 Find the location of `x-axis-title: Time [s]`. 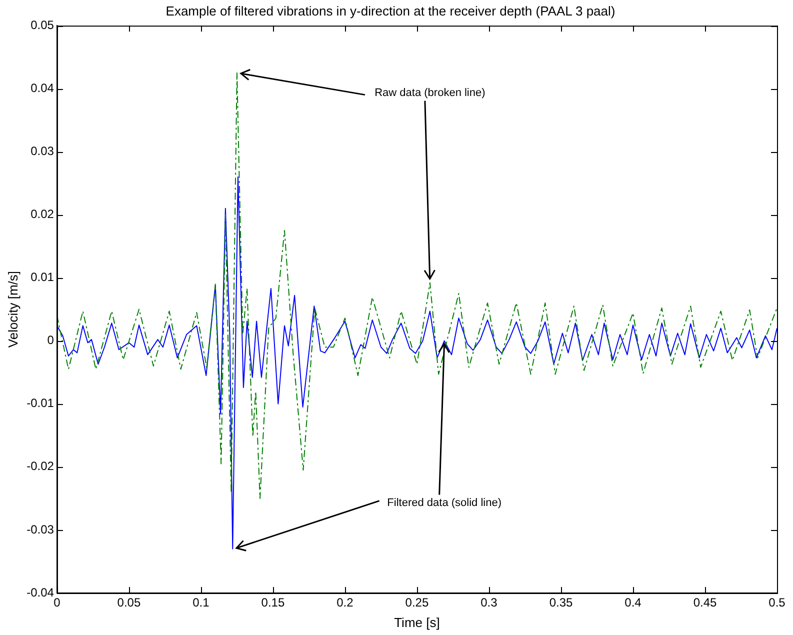

x-axis-title: Time [s] is located at coordinates (417, 622).